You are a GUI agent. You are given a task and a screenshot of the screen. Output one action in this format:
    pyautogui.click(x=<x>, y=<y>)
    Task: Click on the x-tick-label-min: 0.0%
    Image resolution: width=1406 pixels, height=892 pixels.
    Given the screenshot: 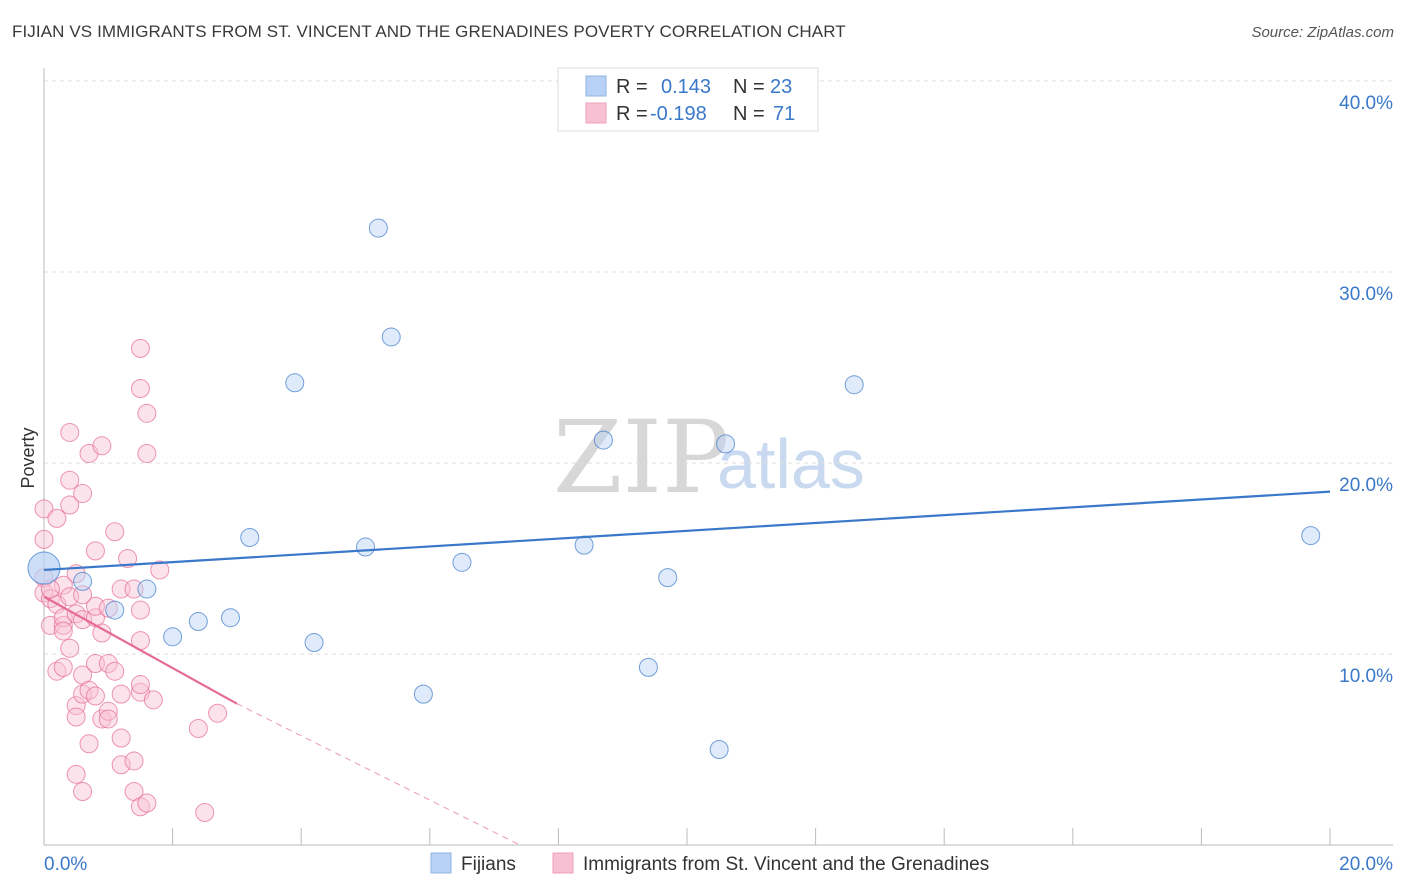 What is the action you would take?
    pyautogui.click(x=65, y=864)
    